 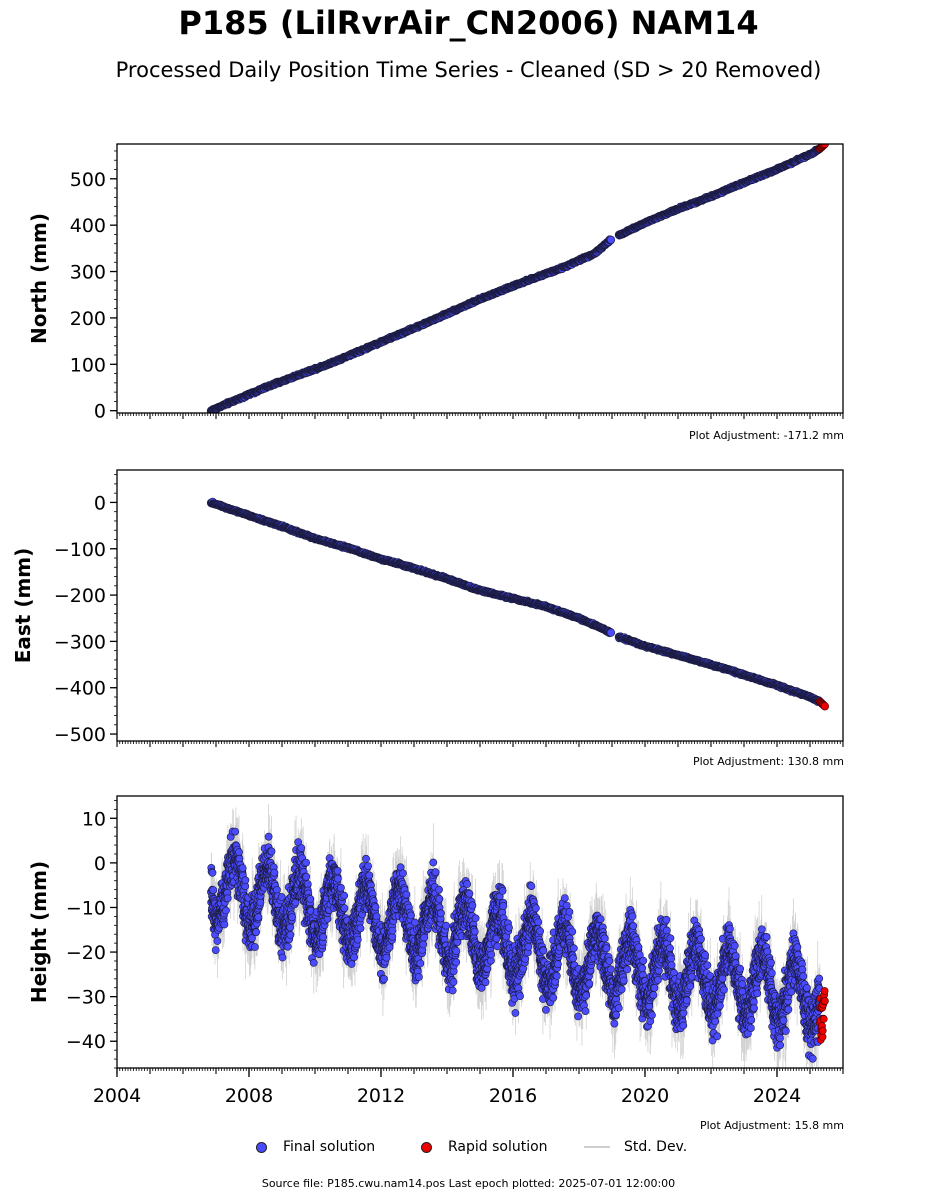 What do you see at coordinates (80, 642) in the screenshot?
I see `y-tick-label: −300` at bounding box center [80, 642].